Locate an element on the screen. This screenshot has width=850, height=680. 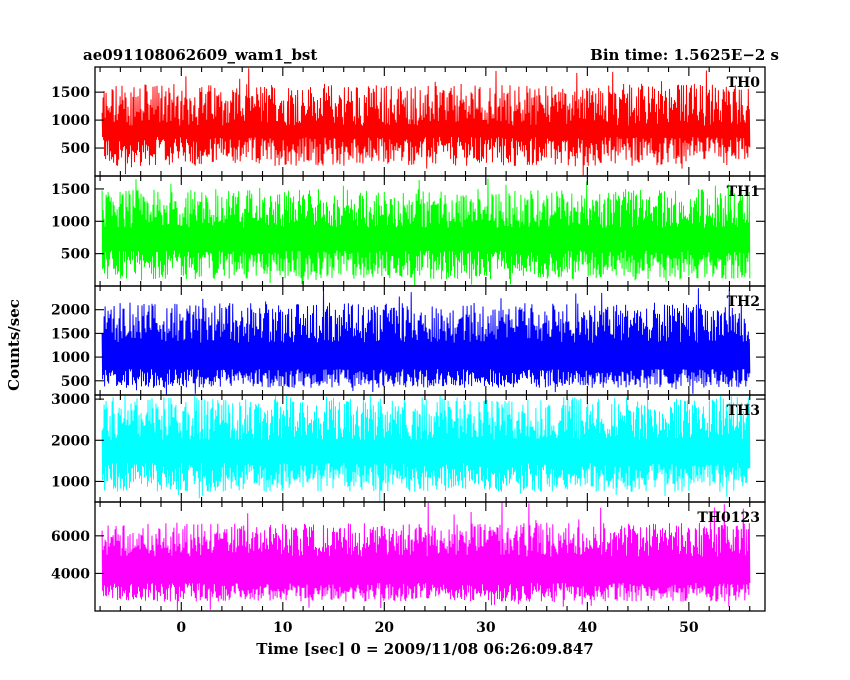
panel-th0: TH0 500 1000 1500 is located at coordinates (408, 121).